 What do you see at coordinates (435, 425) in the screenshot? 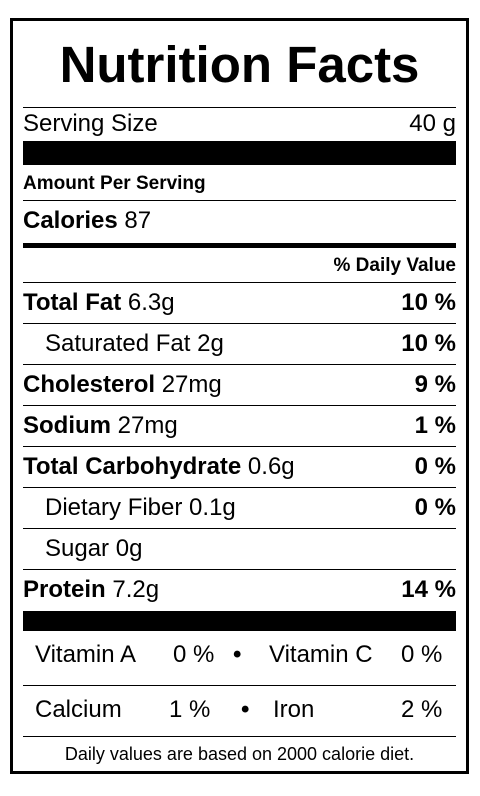
I see `nutrient-daily-value: 1 %` at bounding box center [435, 425].